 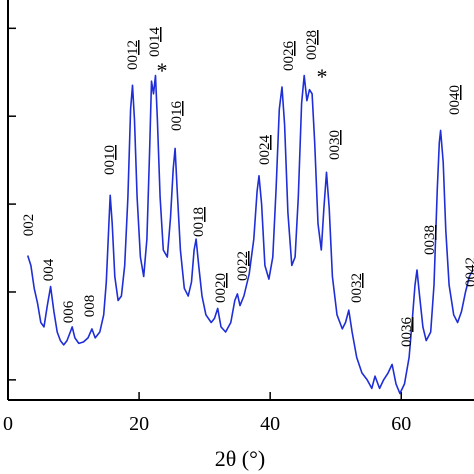 I want to click on peak-label: 004, so click(x=49, y=269).